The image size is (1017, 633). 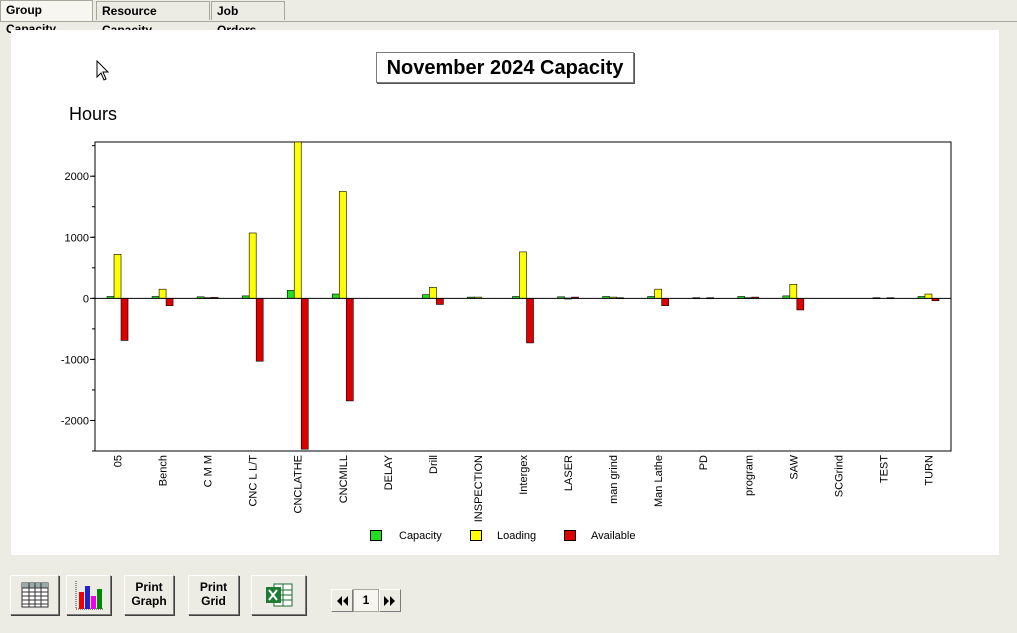 I want to click on export-excel-button, so click(x=278, y=595).